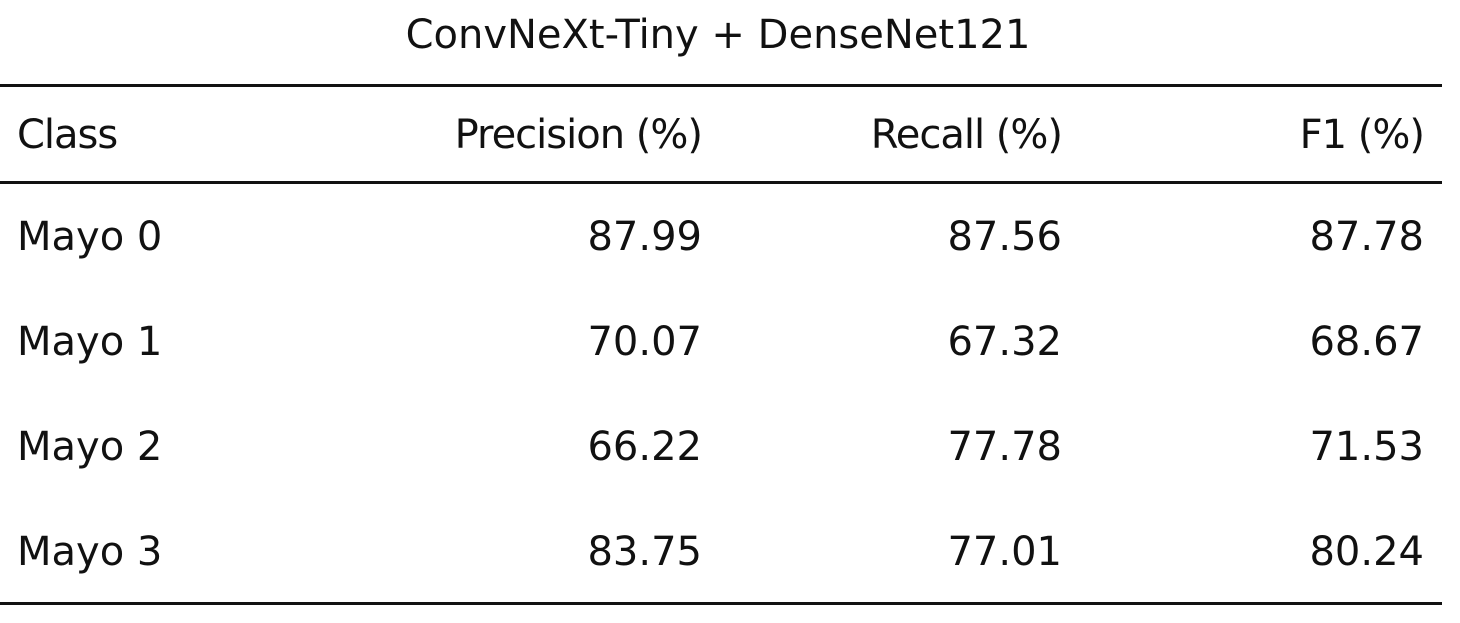 The height and width of the screenshot is (623, 1460). What do you see at coordinates (721, 182) in the screenshot?
I see `header-rule` at bounding box center [721, 182].